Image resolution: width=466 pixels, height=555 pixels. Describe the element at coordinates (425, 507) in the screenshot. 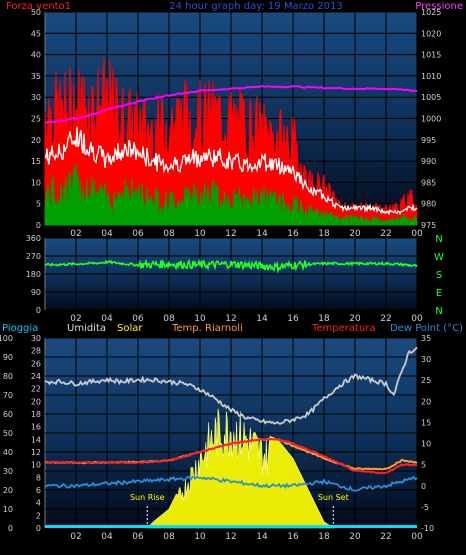

I see `y-tick-label: -5` at that location.